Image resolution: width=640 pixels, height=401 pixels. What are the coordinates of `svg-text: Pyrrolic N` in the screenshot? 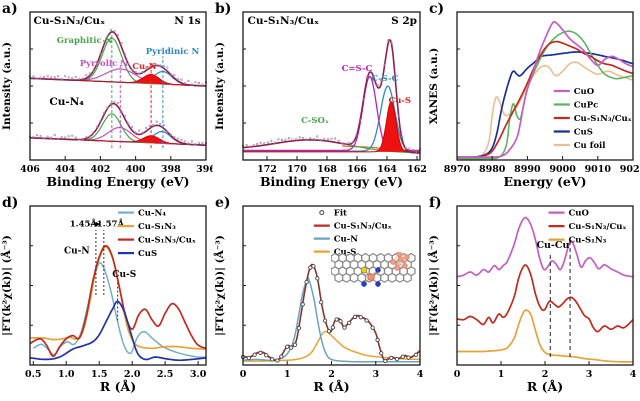 It's located at (104, 64).